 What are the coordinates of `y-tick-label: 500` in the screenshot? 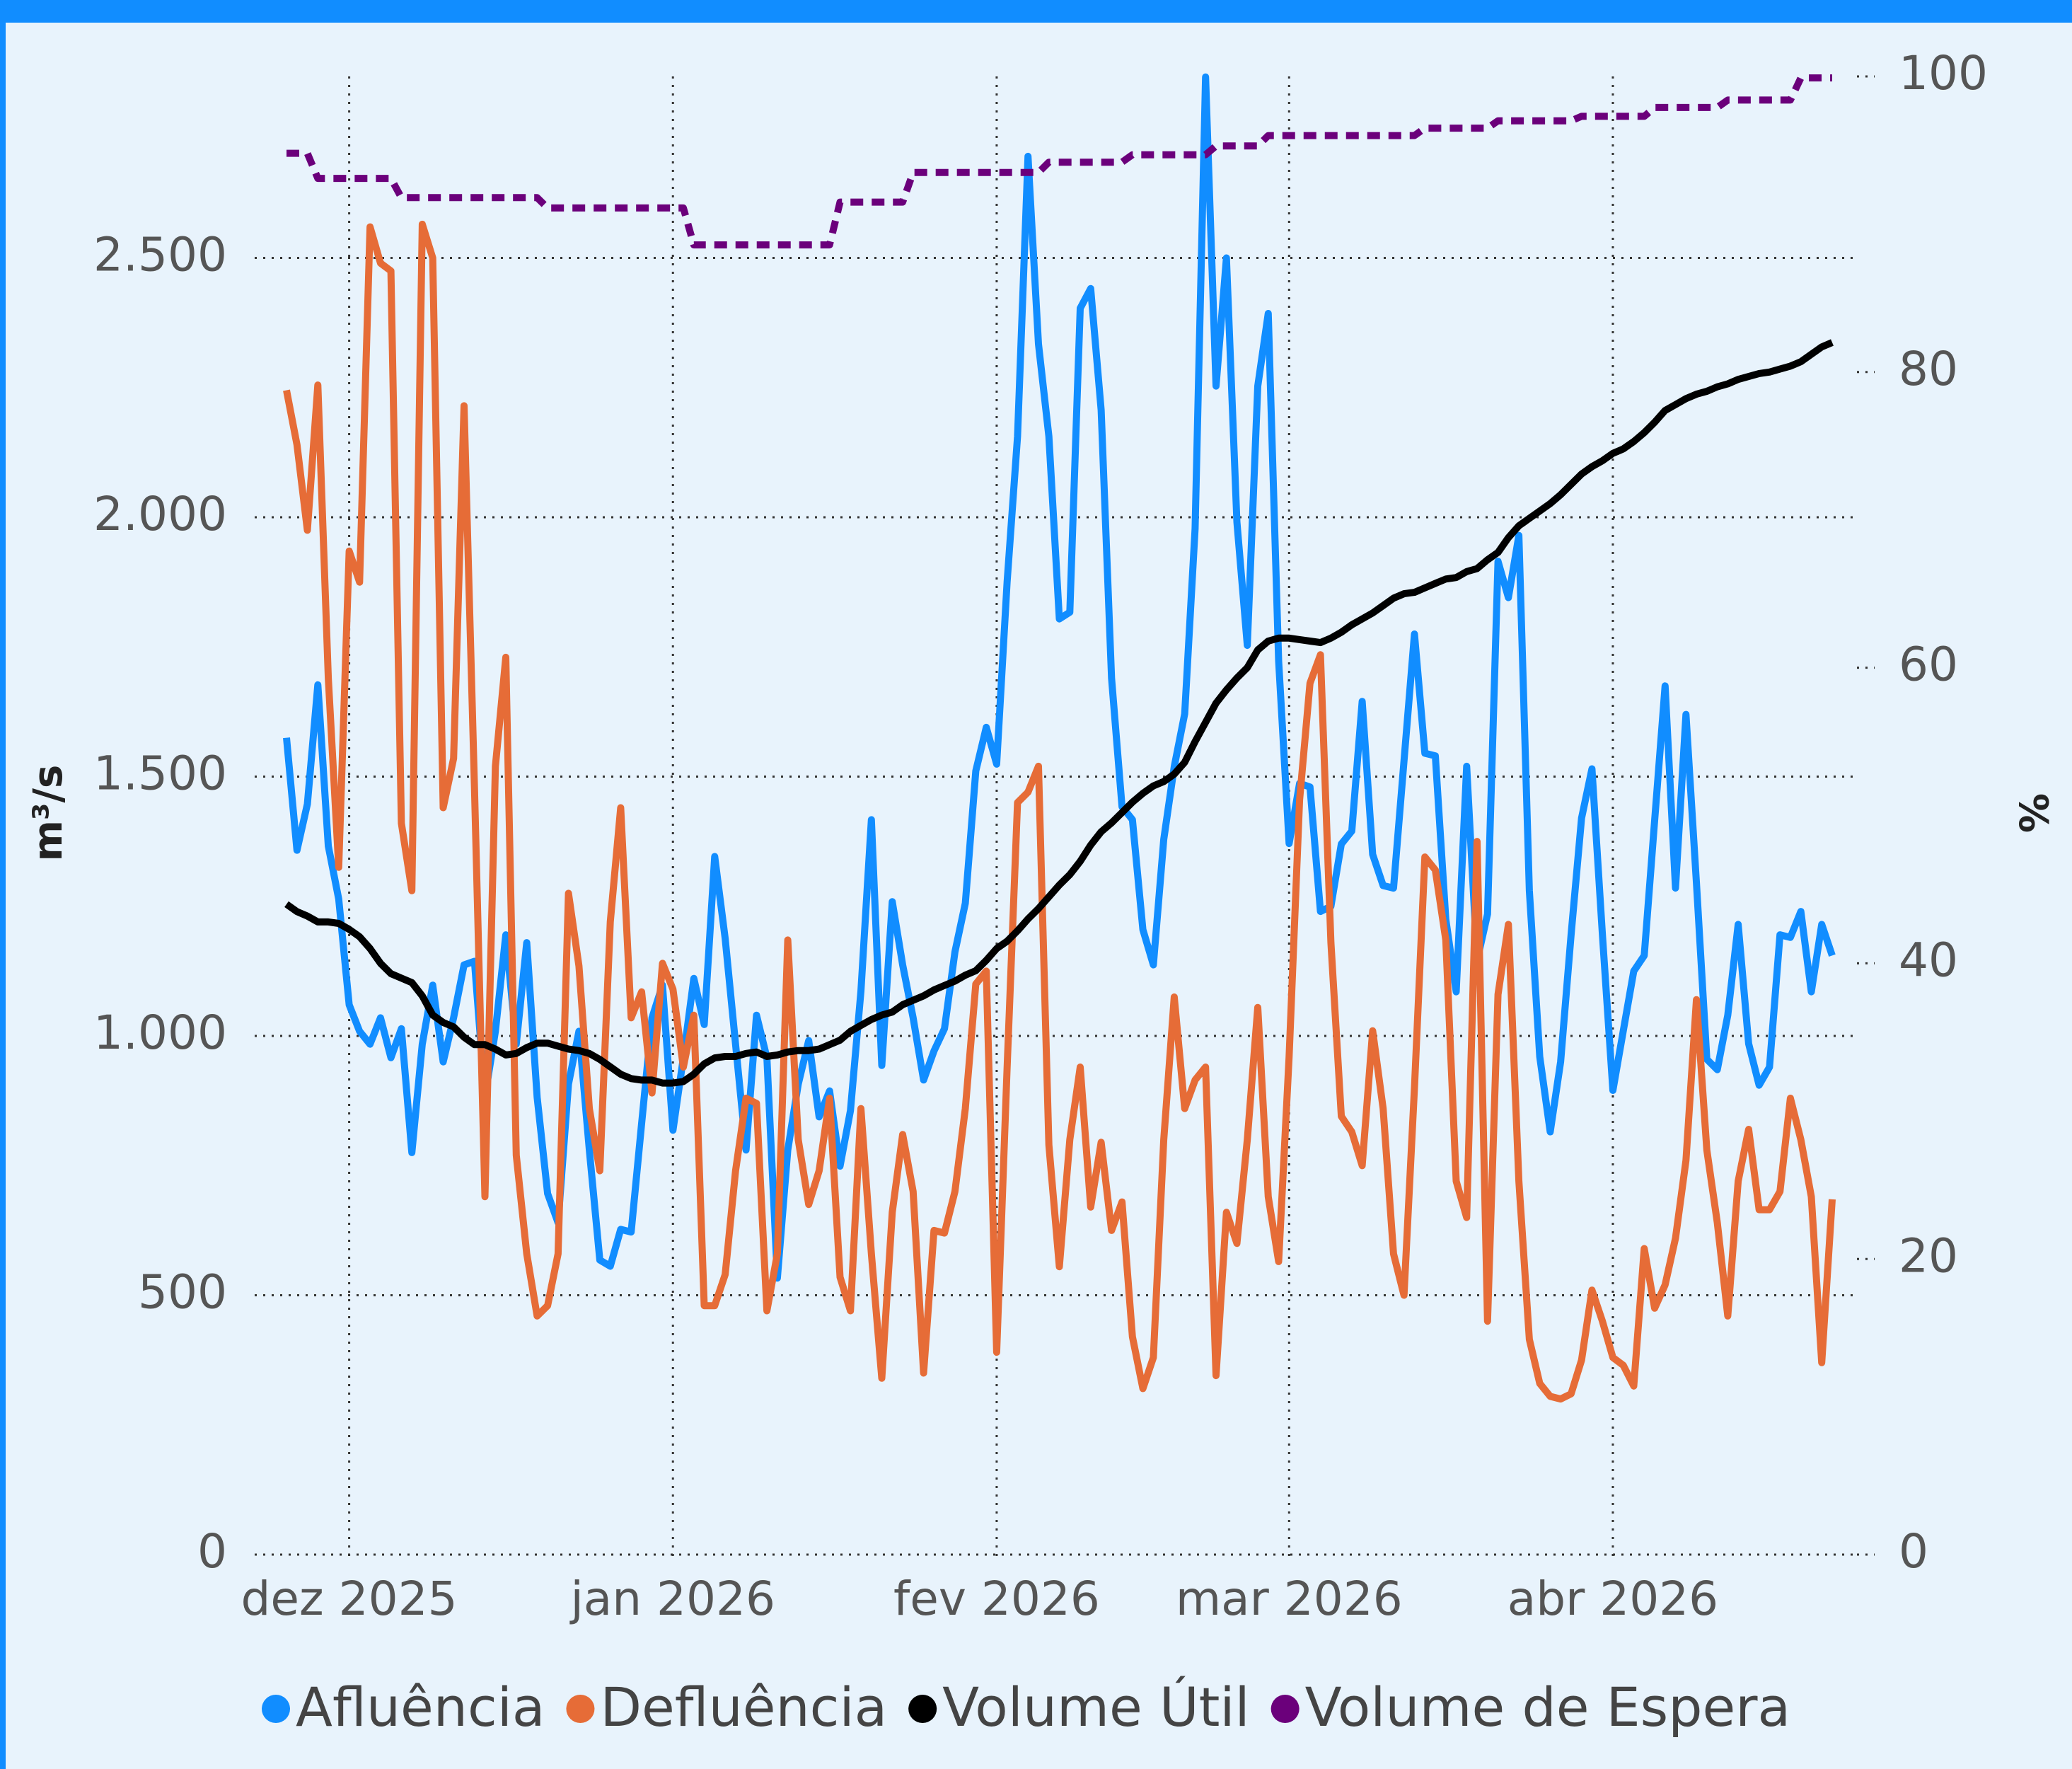 It's located at (182, 1292).